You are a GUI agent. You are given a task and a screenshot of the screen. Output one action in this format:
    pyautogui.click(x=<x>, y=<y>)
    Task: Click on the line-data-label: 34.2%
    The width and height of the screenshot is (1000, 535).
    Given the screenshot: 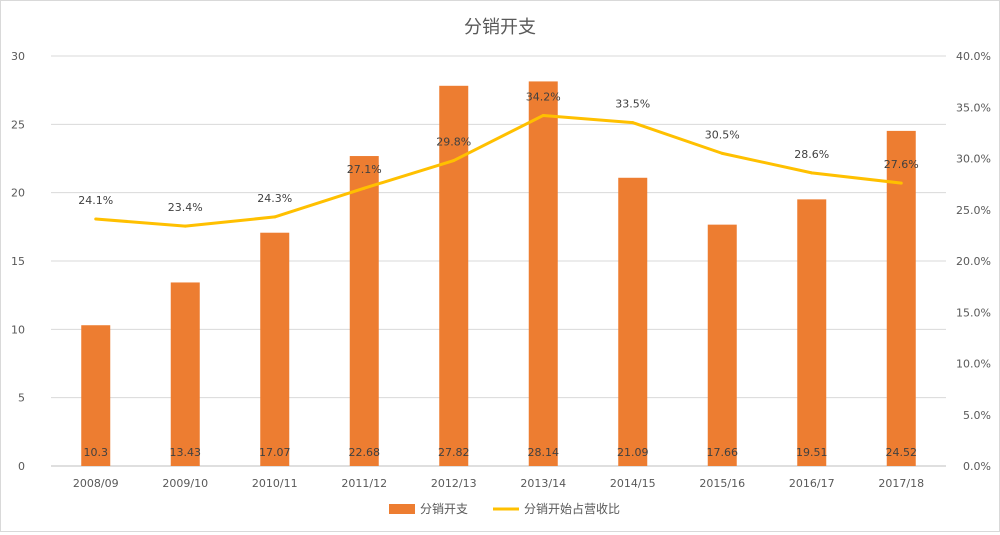 What is the action you would take?
    pyautogui.click(x=543, y=96)
    